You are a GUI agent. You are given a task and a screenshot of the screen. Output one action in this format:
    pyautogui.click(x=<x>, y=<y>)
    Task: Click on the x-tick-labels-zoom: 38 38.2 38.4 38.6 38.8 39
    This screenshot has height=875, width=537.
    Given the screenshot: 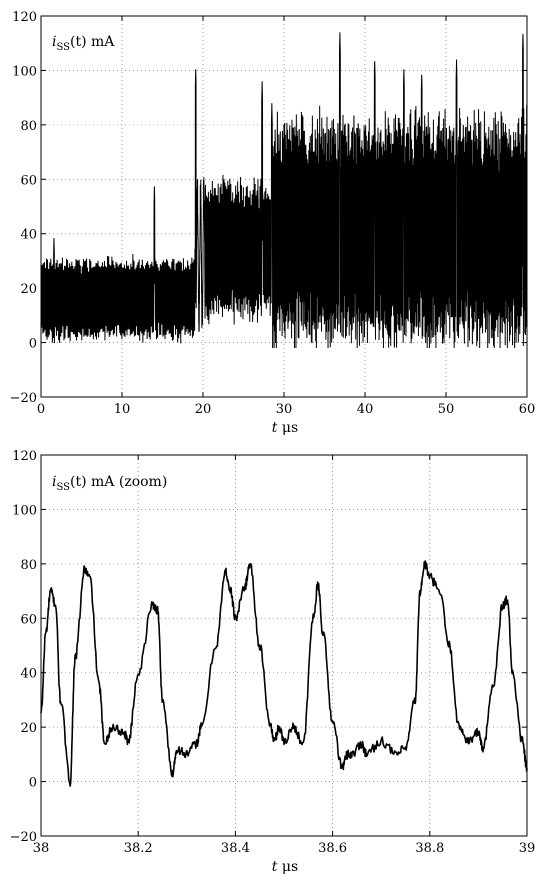 What is the action you would take?
    pyautogui.click(x=284, y=848)
    